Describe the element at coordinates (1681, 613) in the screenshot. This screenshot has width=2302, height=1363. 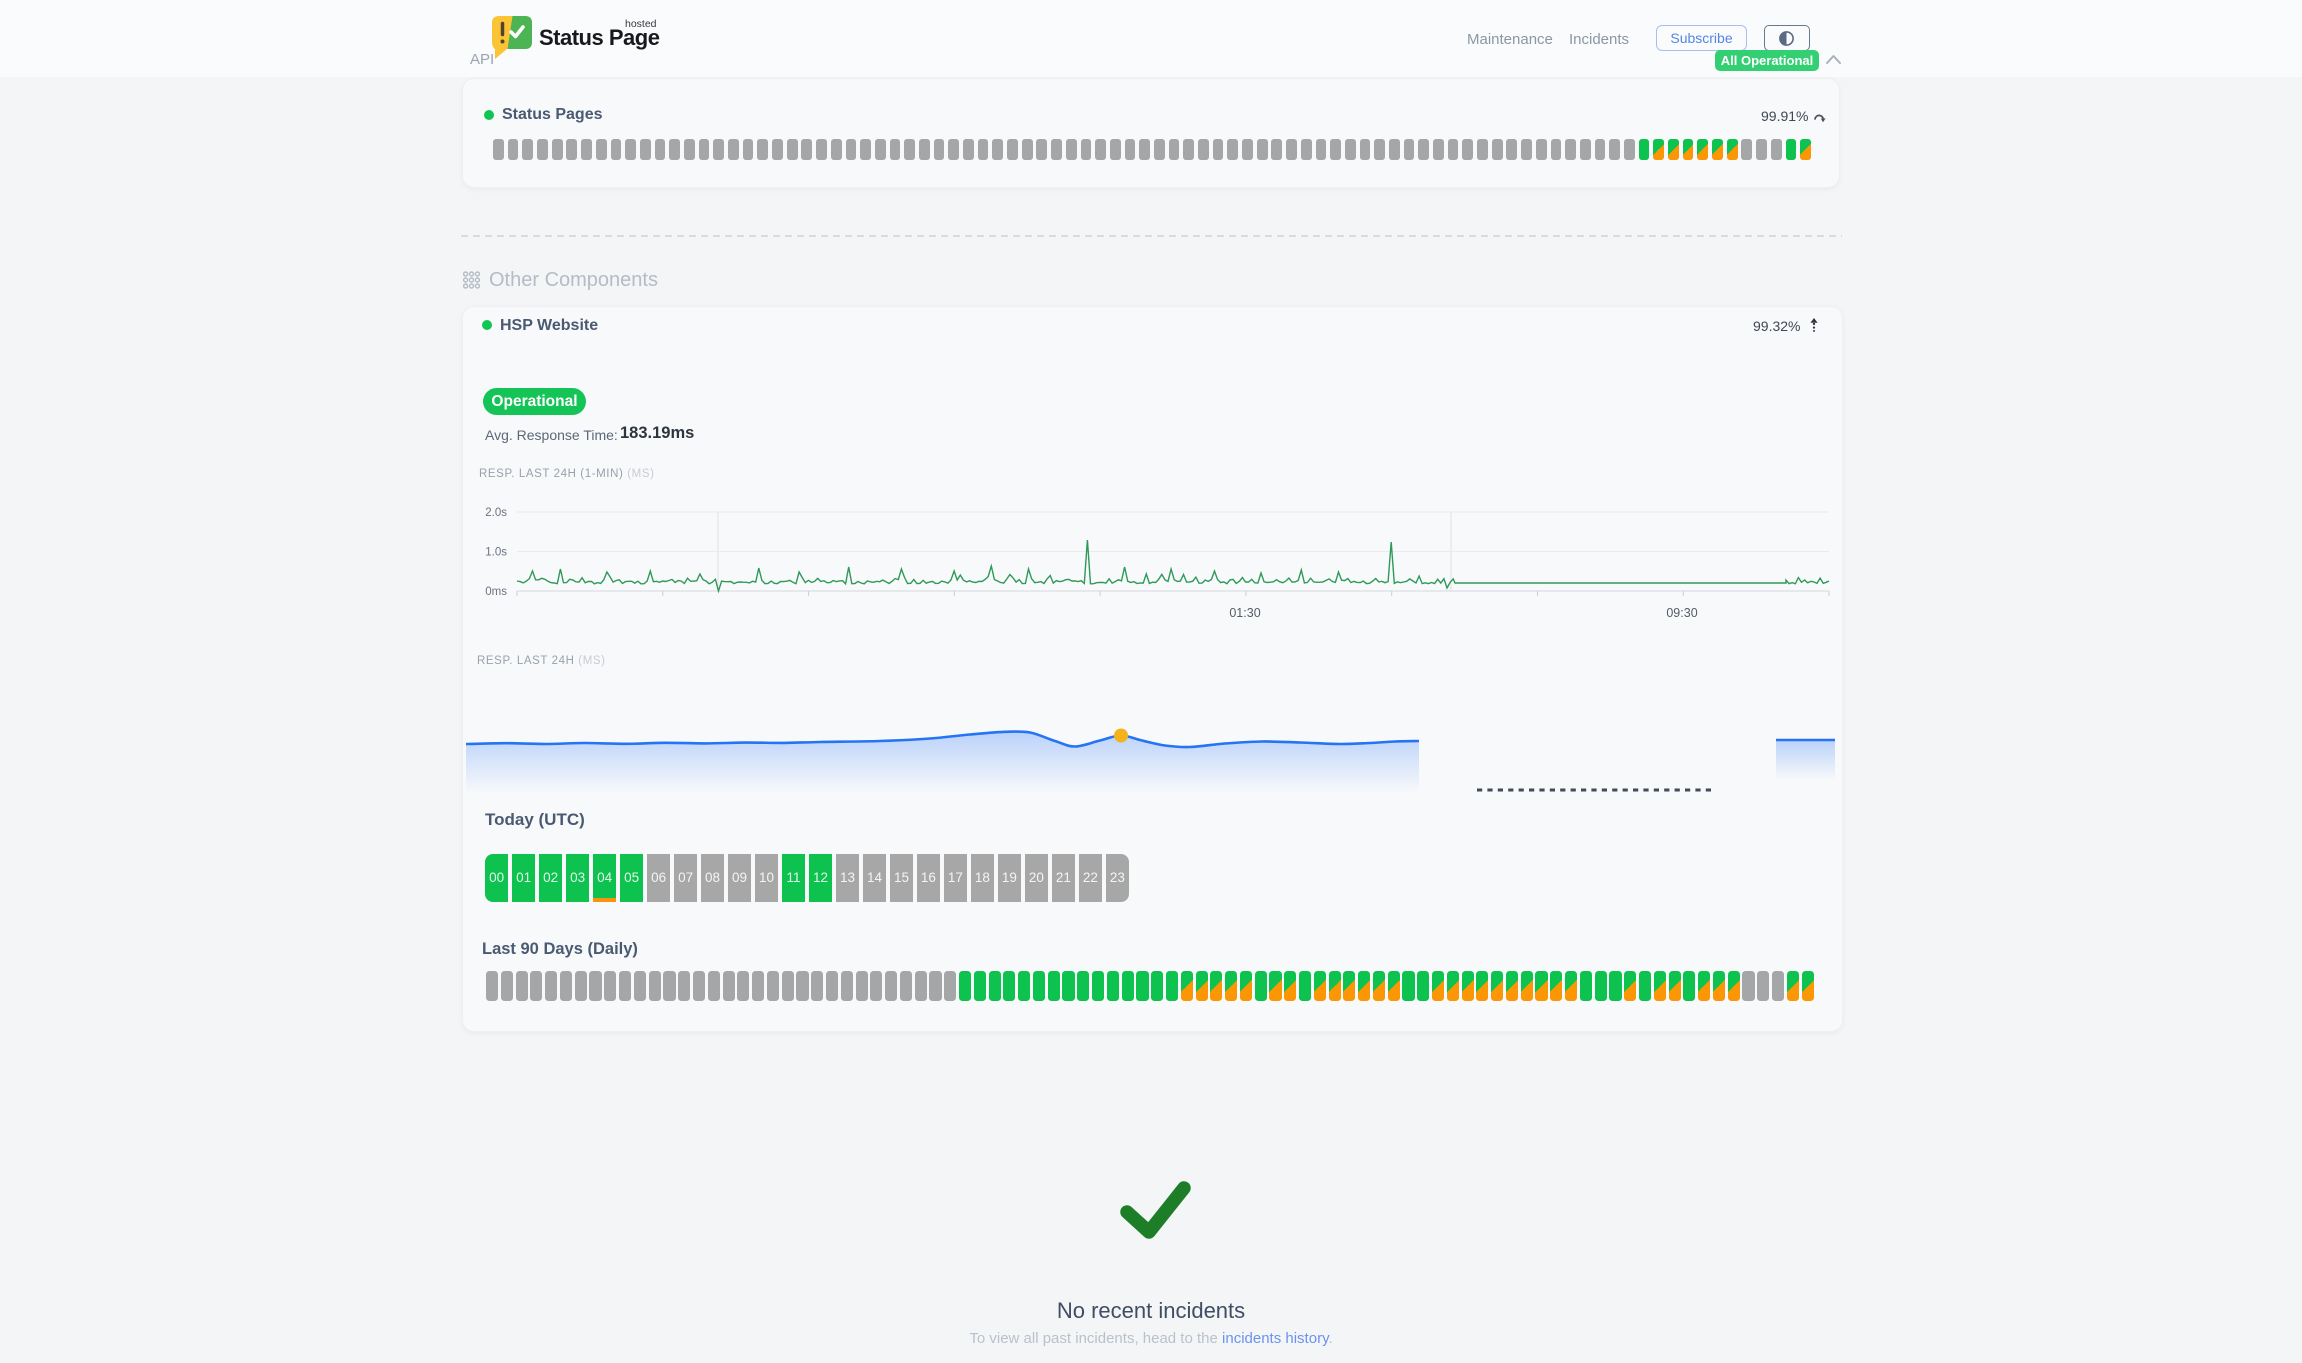
I see `svg-text: 09:30` at that location.